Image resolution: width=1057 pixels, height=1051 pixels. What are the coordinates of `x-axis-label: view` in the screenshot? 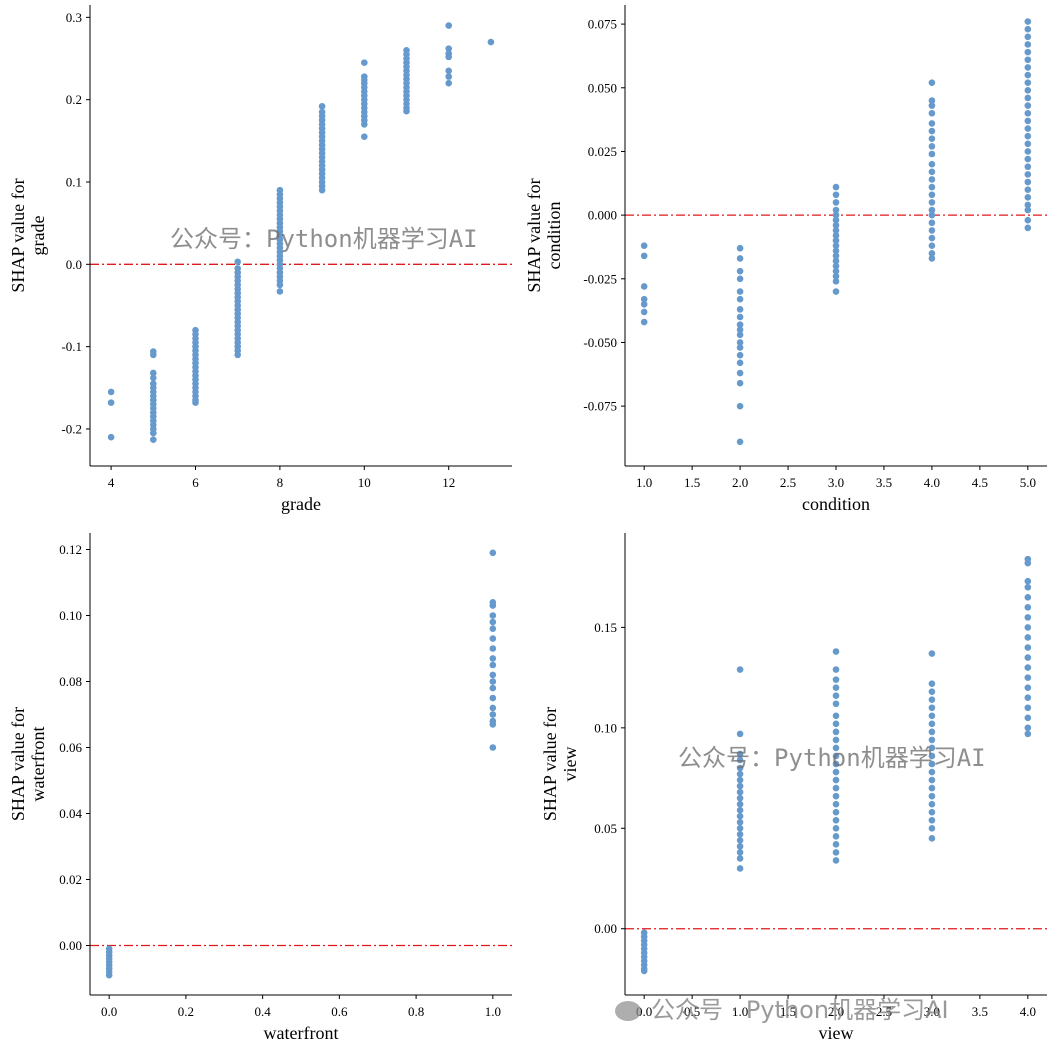 It's located at (836, 1033).